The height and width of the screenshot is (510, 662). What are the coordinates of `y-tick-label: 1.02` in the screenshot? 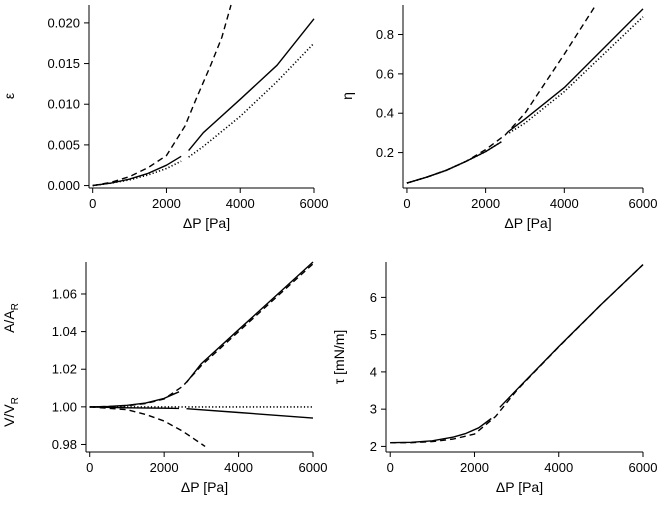 It's located at (64, 369).